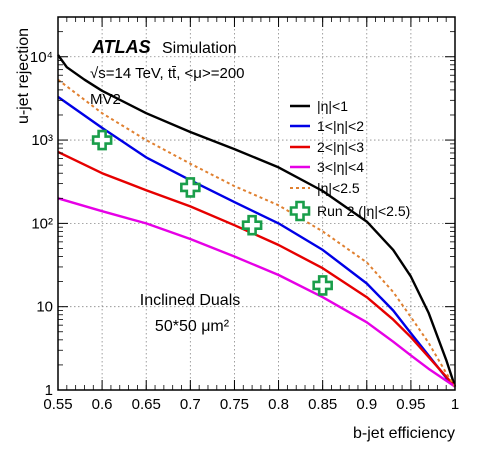  What do you see at coordinates (102, 404) in the screenshot?
I see `x-tick-label: 0.6` at bounding box center [102, 404].